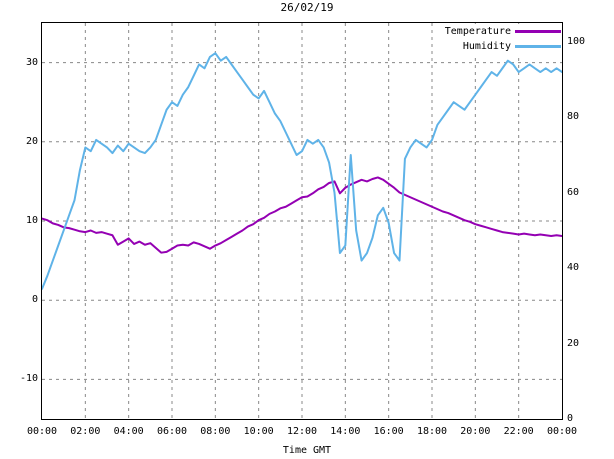  Describe the element at coordinates (258, 431) in the screenshot. I see `x-tick-10-00-5: 10:00` at that location.